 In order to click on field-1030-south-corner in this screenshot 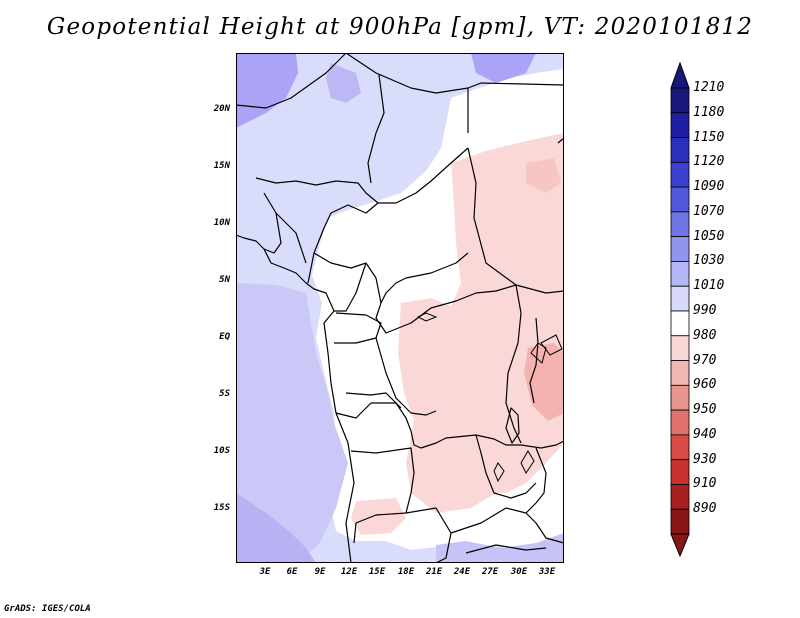, I will do `click(500, 548)`.